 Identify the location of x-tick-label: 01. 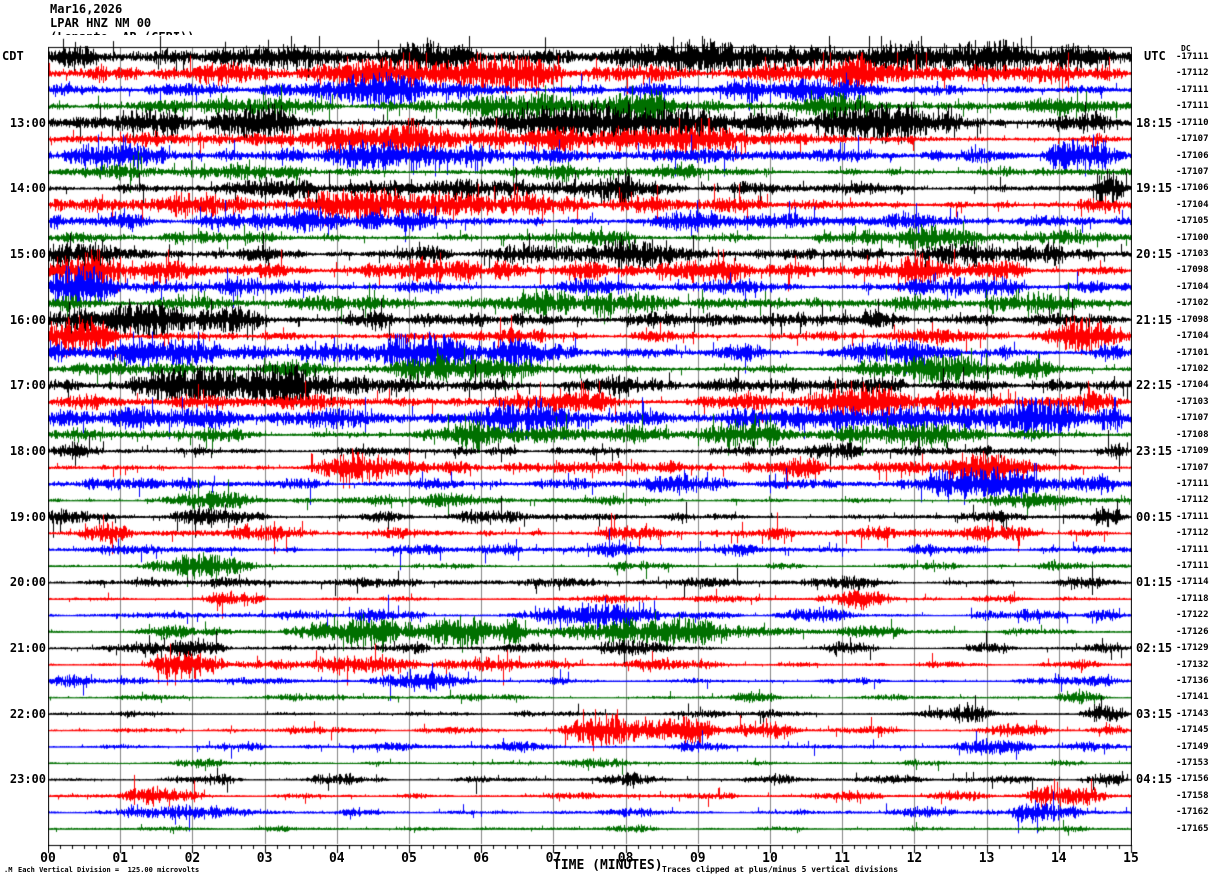
(120, 858).